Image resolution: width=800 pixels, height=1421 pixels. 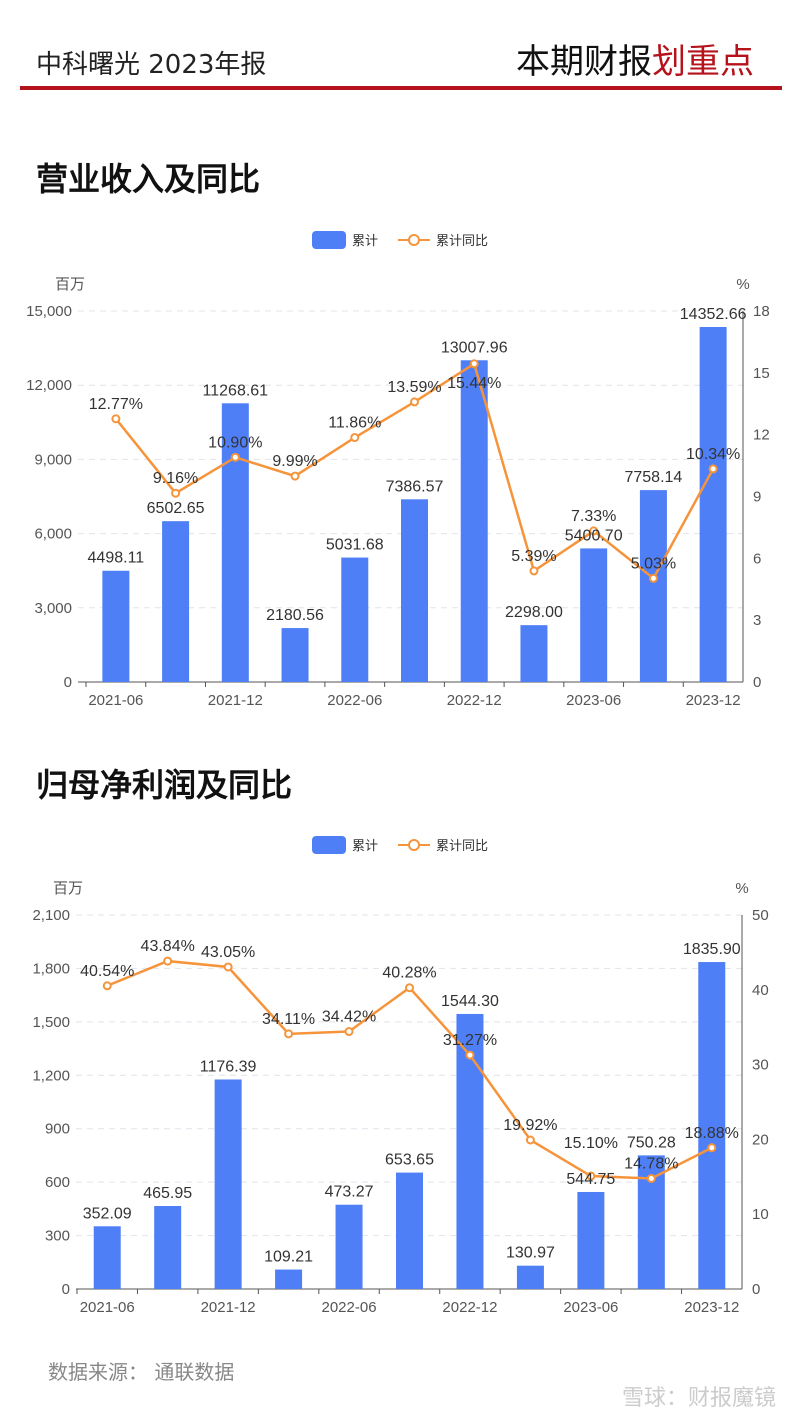 I want to click on yoy-value-label: 40.28%, so click(x=409, y=973).